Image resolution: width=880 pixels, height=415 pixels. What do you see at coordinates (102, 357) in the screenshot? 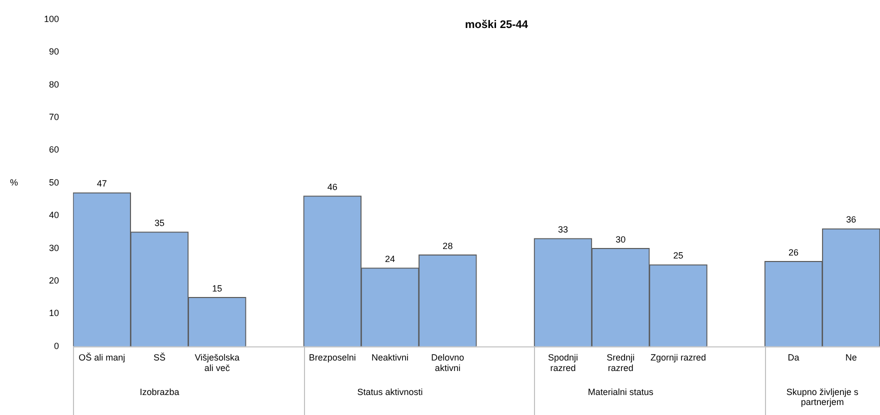
I see `x-tick-label: OŠ ali manj` at bounding box center [102, 357].